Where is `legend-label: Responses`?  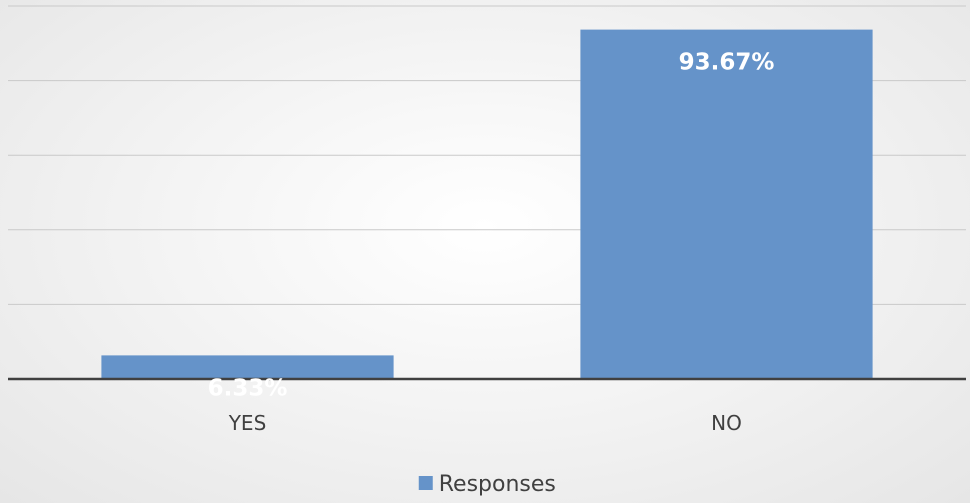
legend-label: Responses is located at coordinates (497, 484).